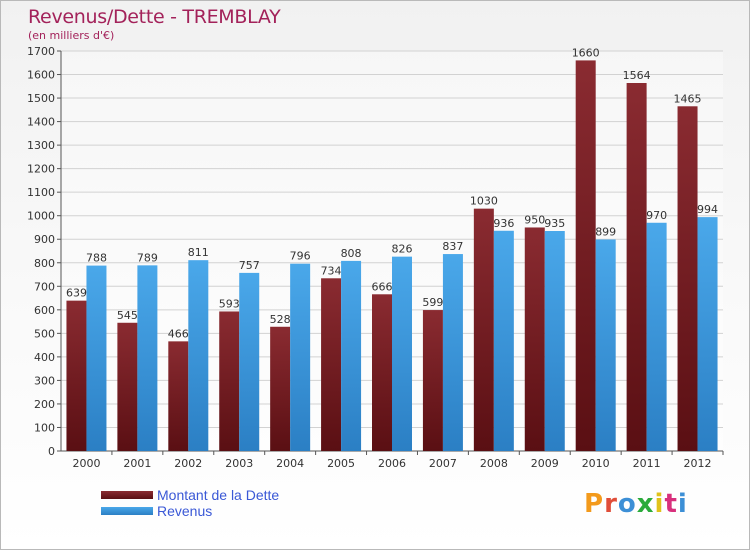 Image resolution: width=750 pixels, height=550 pixels. What do you see at coordinates (586, 52) in the screenshot?
I see `data-label-debt-2010: 1660` at bounding box center [586, 52].